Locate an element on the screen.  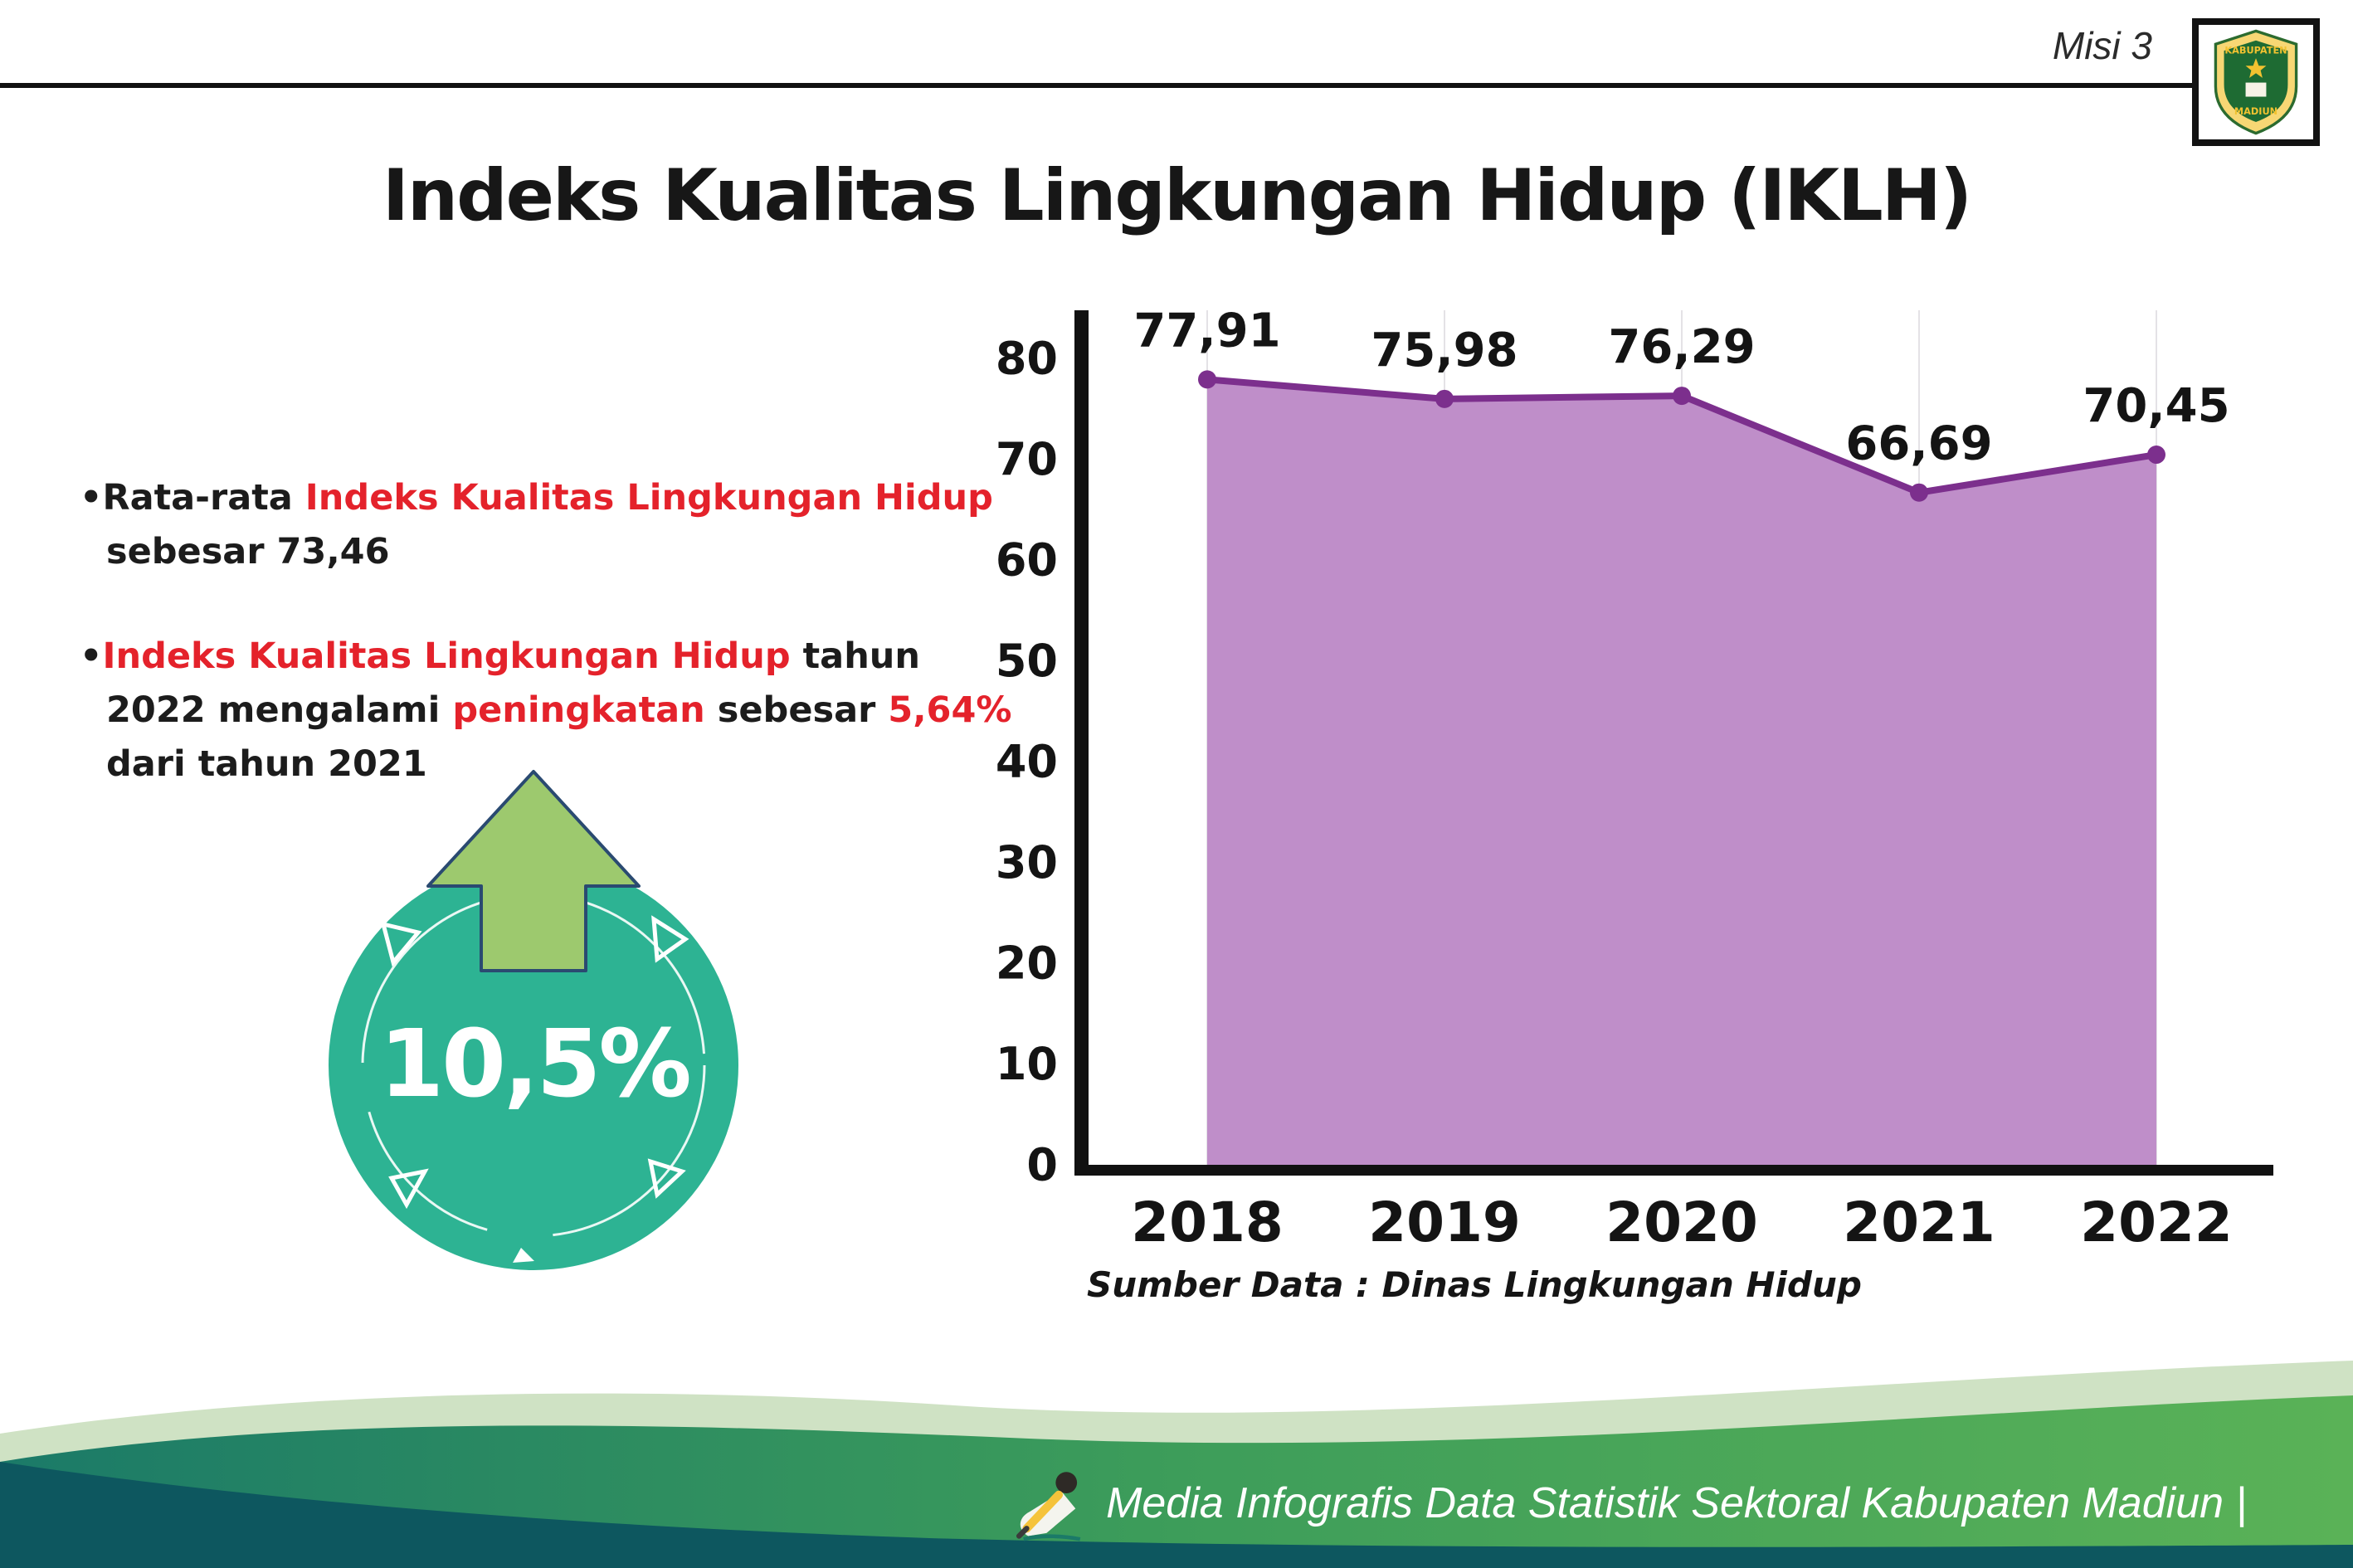
x-axis is located at coordinates (1673, 1170).